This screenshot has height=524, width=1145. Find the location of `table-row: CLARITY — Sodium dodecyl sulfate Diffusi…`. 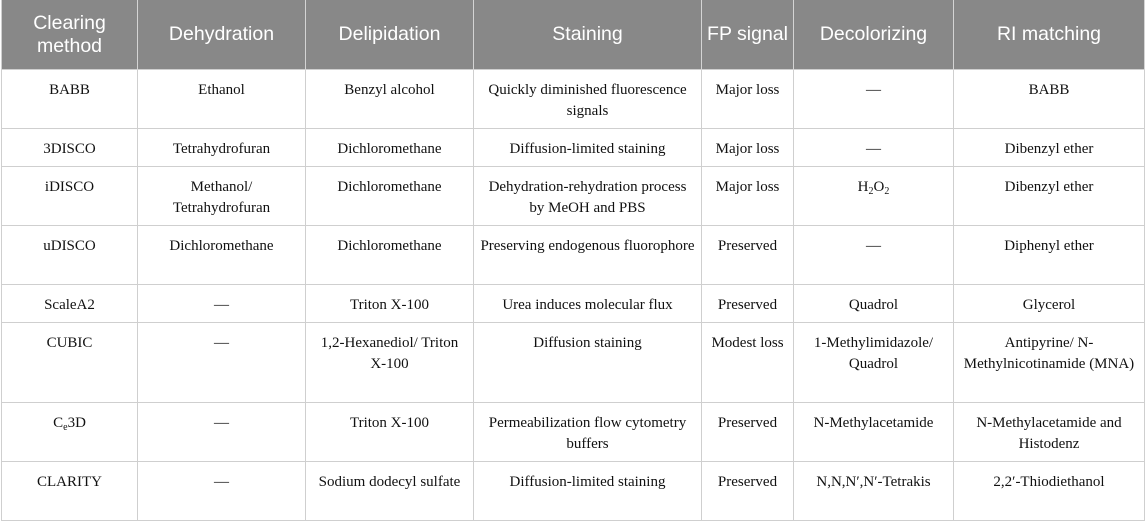

table-row: CLARITY — Sodium dodecyl sulfate Diffusi… is located at coordinates (573, 491).